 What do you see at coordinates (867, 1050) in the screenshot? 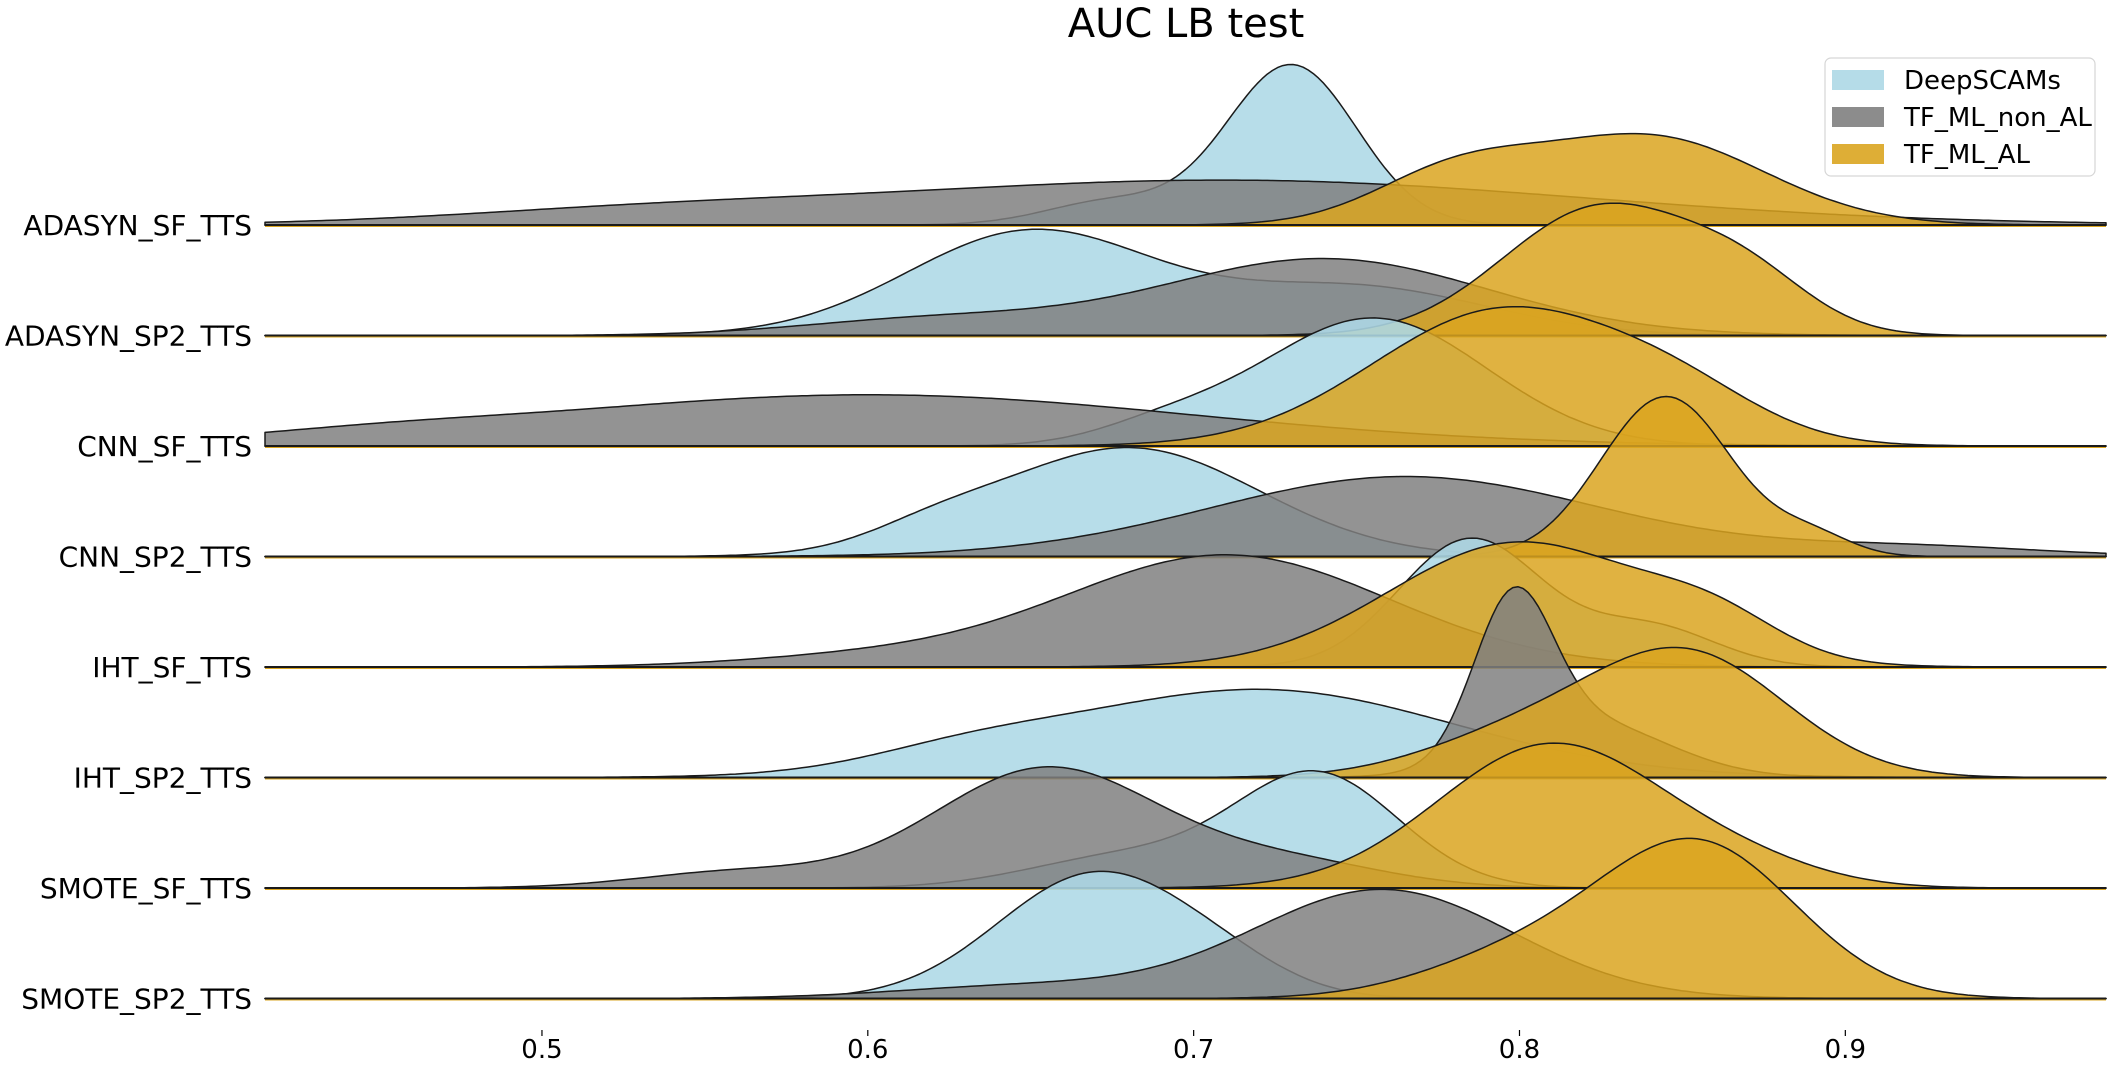
I see `x-tick-label: 0.6` at bounding box center [867, 1050].